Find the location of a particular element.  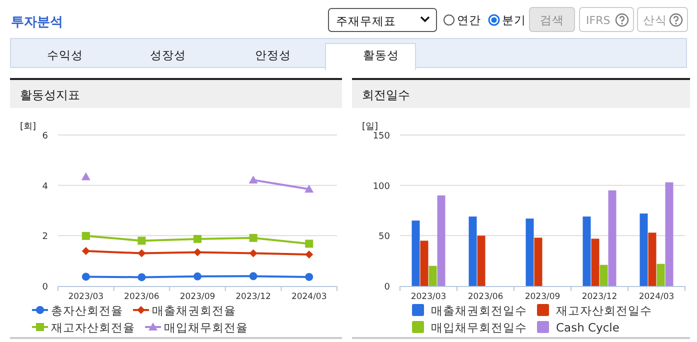

y-axis-title: [회] is located at coordinates (28, 127).